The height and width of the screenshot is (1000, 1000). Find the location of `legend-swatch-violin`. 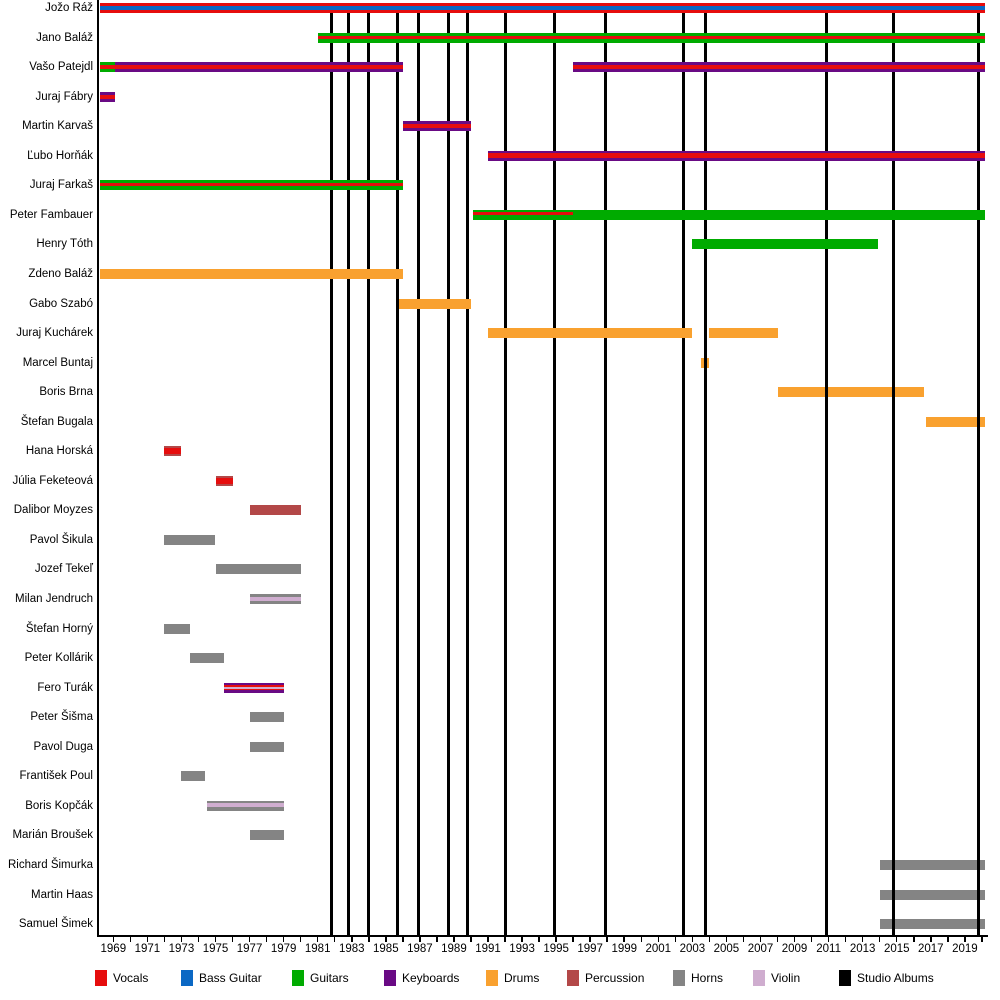

legend-swatch-violin is located at coordinates (759, 978).